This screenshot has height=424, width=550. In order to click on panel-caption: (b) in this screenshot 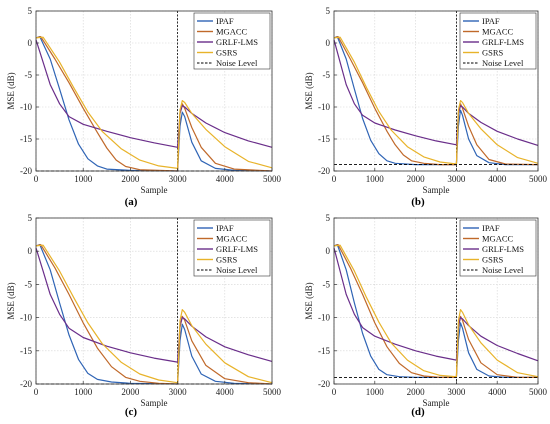, I will do `click(418, 202)`.